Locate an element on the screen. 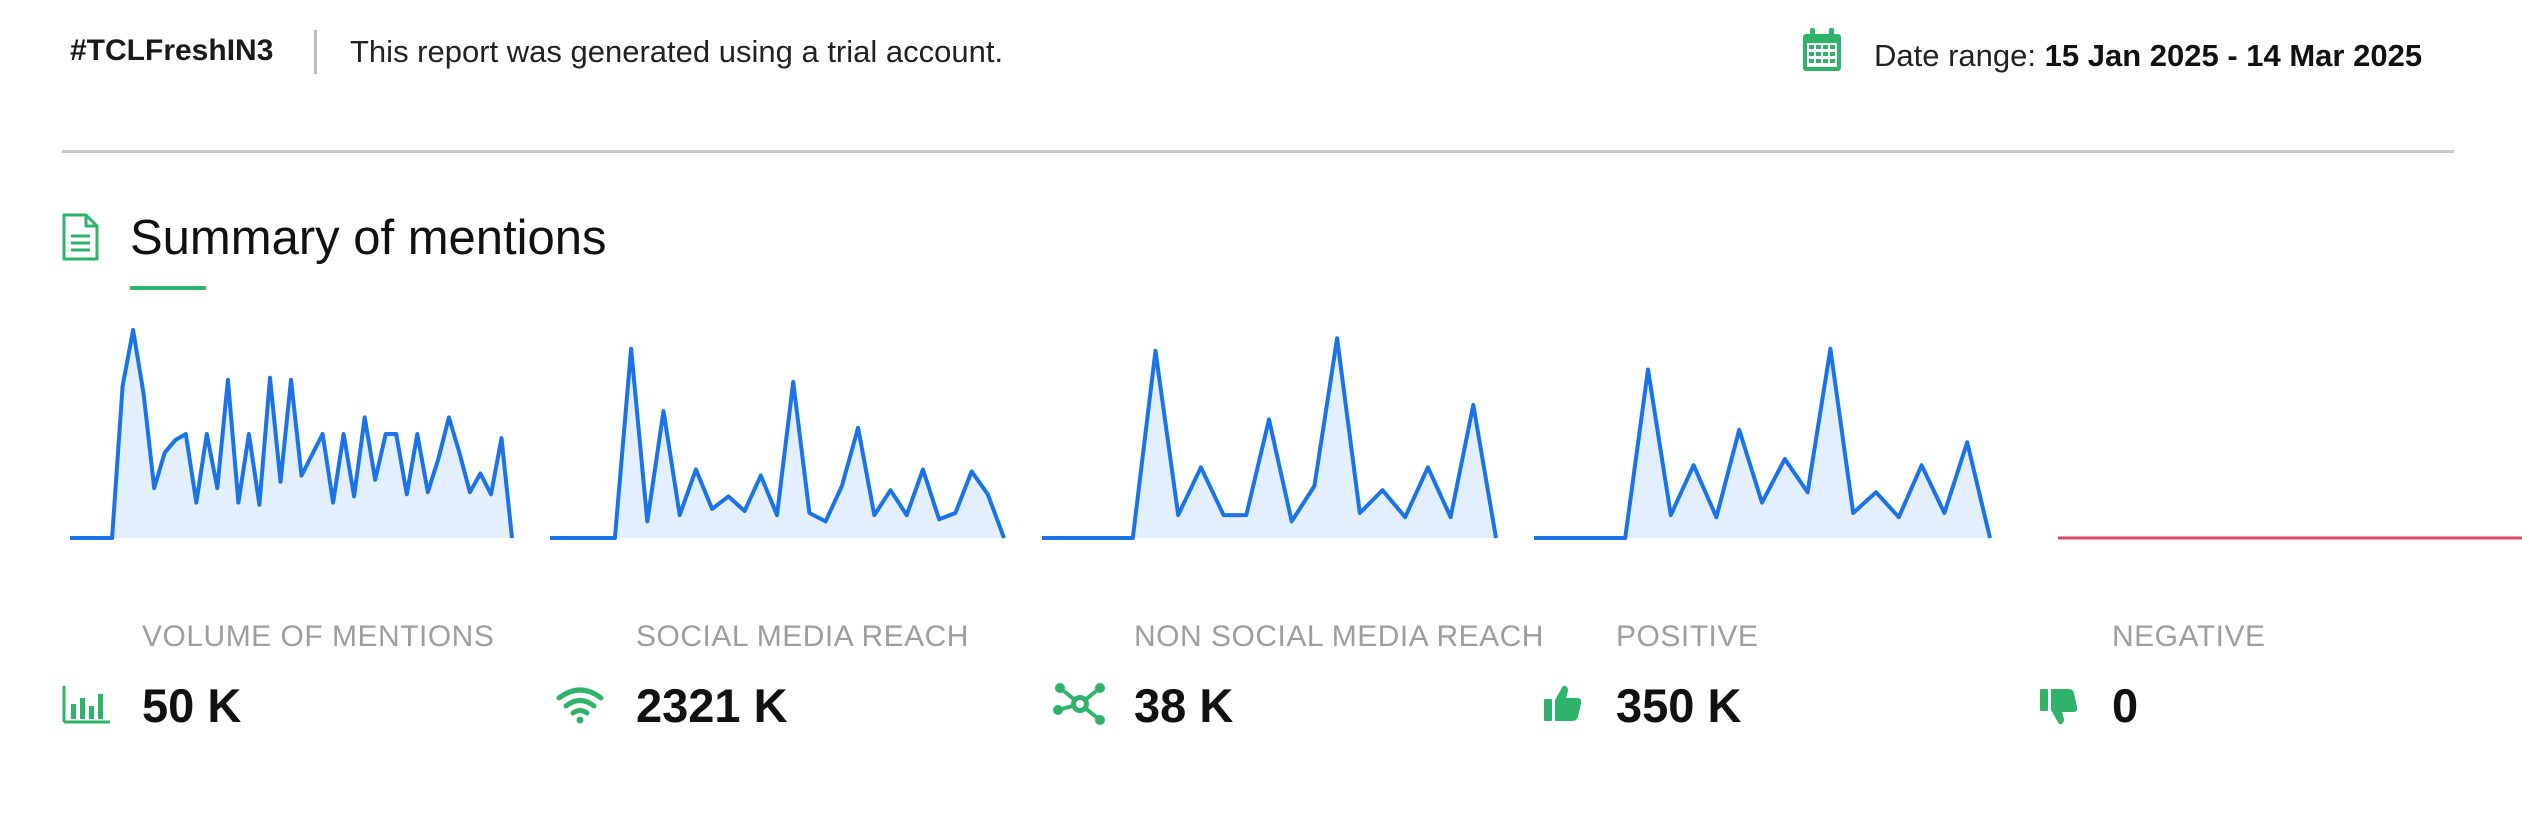 The height and width of the screenshot is (820, 2522). date-range: Date range: 15 Jan 2025 - 14 Mar 2025 is located at coordinates (2148, 56).